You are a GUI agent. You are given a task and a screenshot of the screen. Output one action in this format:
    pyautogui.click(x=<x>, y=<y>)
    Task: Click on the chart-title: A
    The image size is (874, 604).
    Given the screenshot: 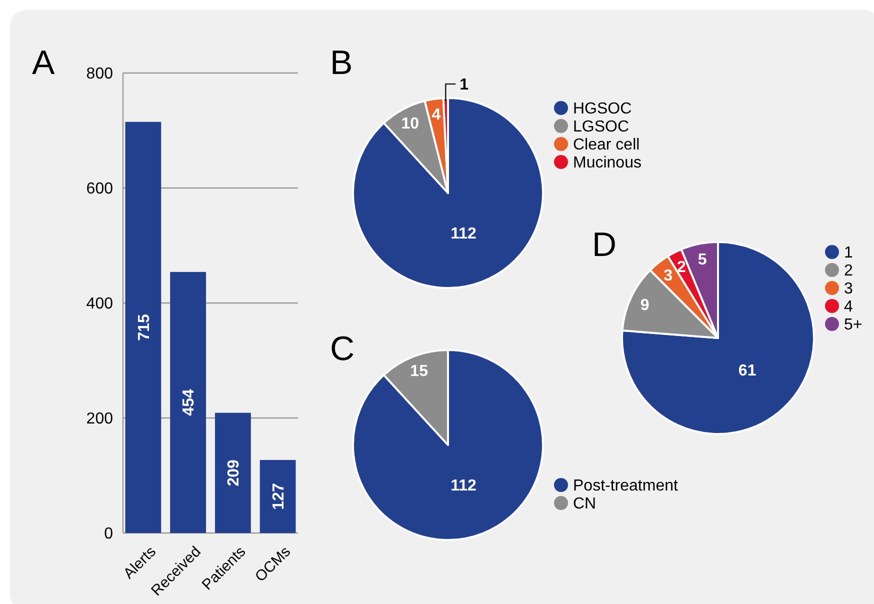 What is the action you would take?
    pyautogui.click(x=43, y=63)
    